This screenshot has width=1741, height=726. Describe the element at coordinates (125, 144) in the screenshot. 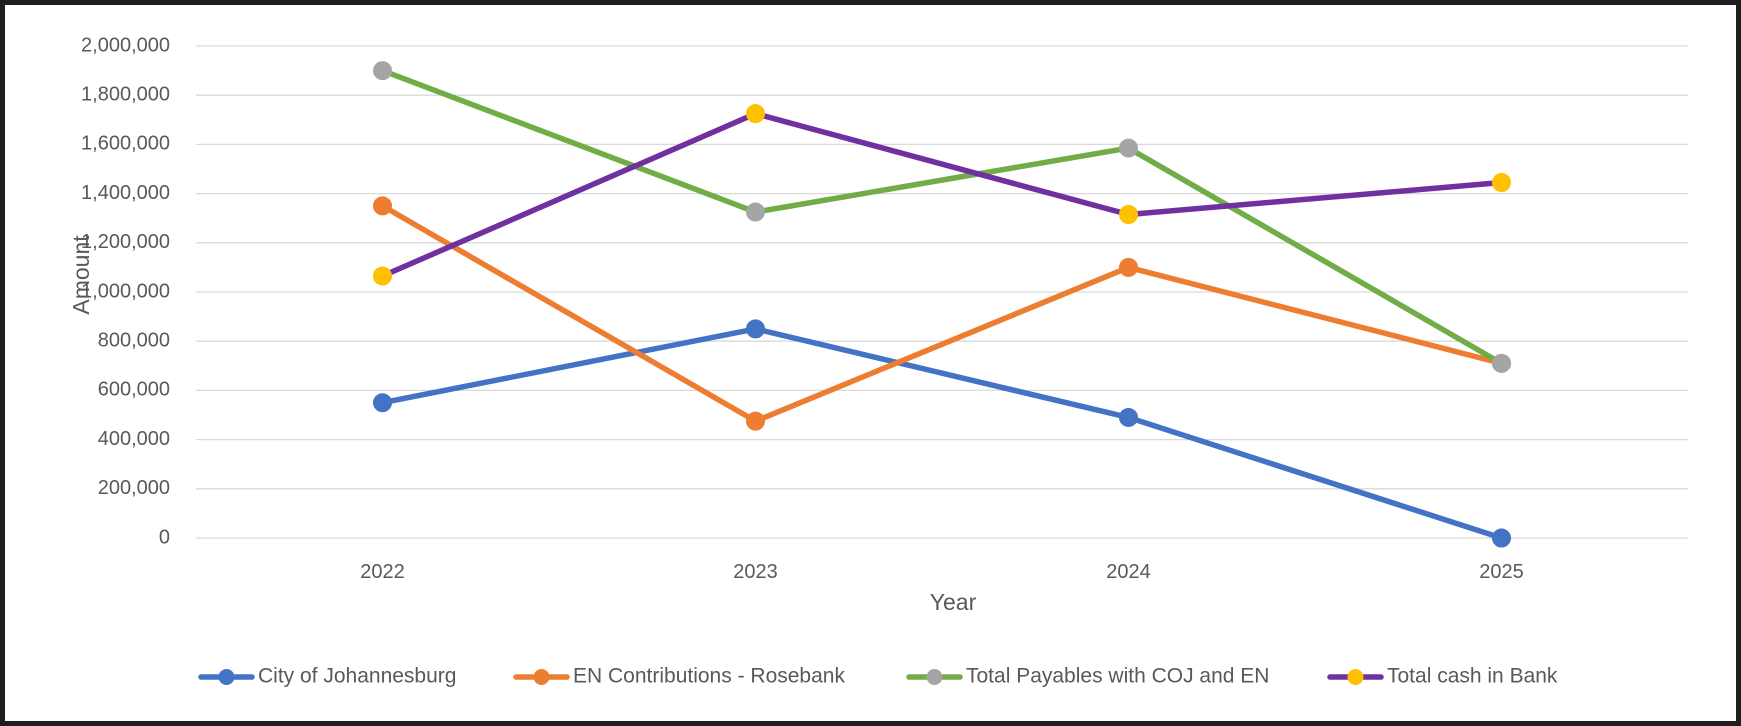

I see `y-tick-label: 1,600,000` at that location.